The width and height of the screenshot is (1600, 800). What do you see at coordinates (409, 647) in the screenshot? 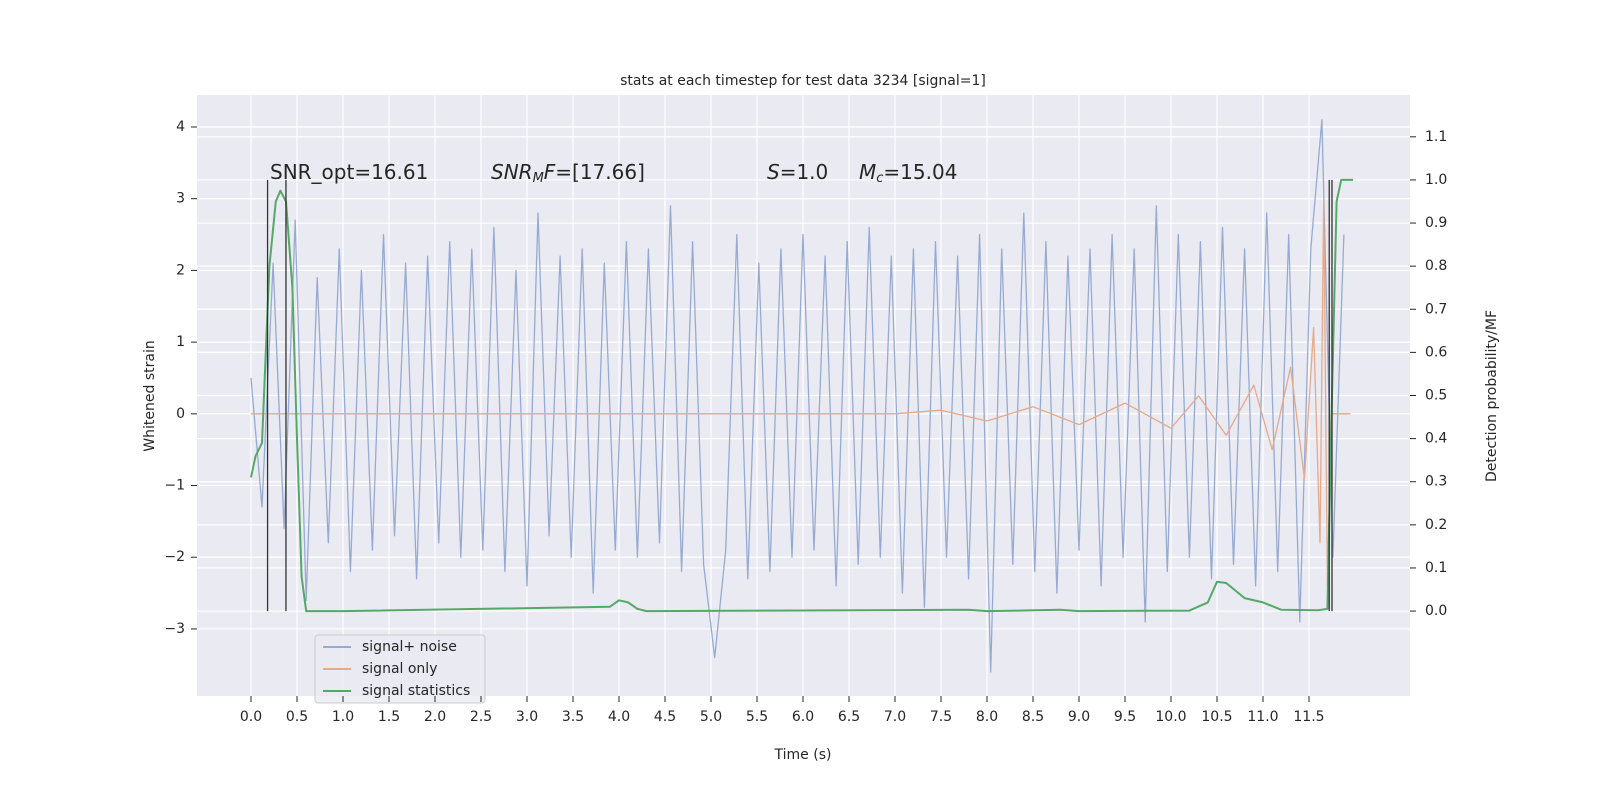
I see `legend-label: signal+ noise` at bounding box center [409, 647].